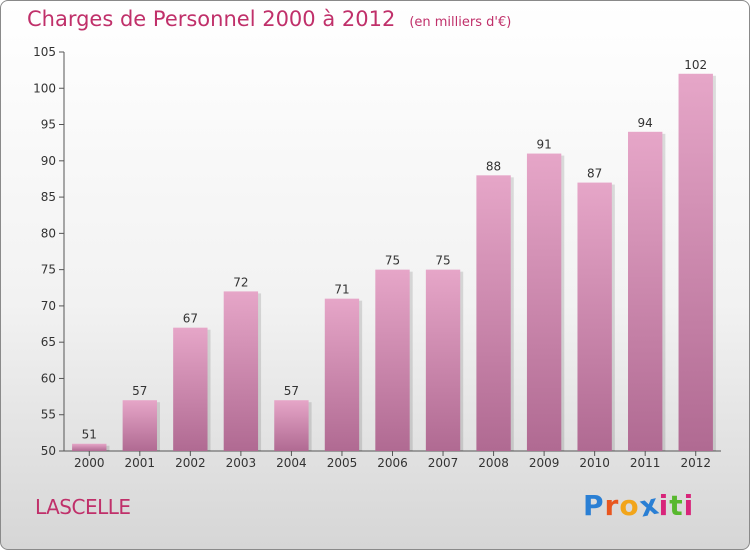 The height and width of the screenshot is (550, 750). What do you see at coordinates (190, 463) in the screenshot?
I see `x-tick-label: 2002` at bounding box center [190, 463].